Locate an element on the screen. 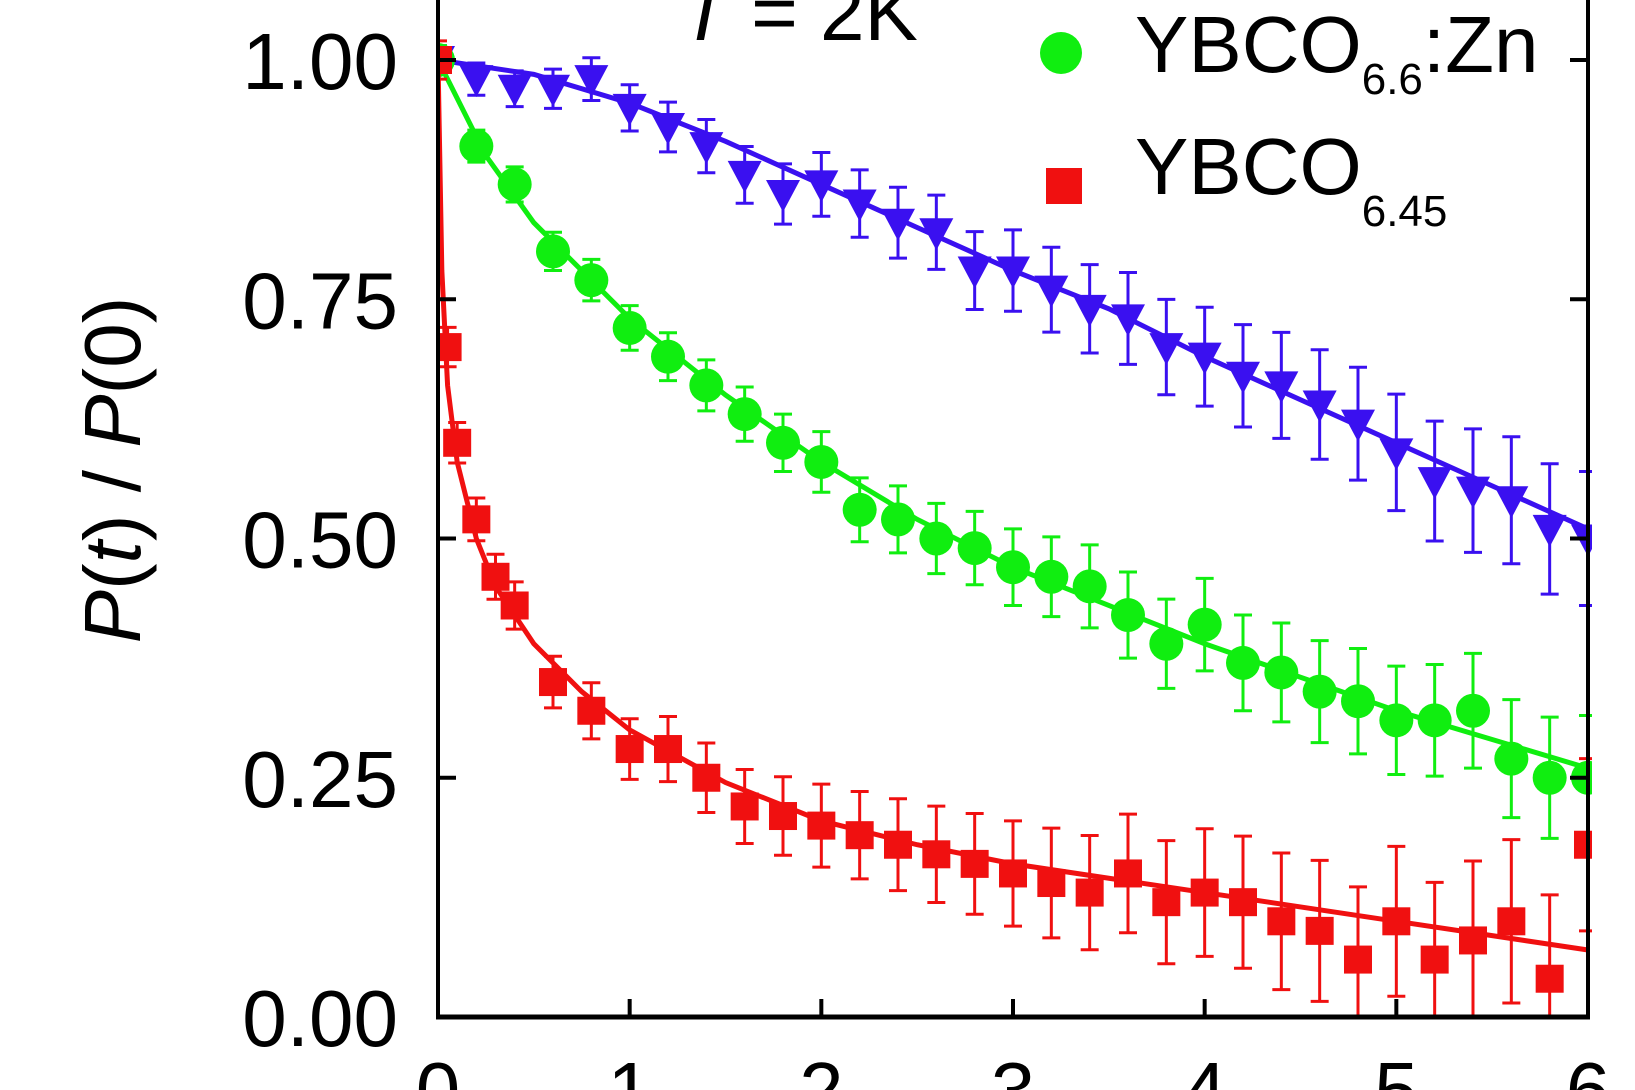 This screenshot has width=1635, height=1090. title-variable: T is located at coordinates (707, 28).